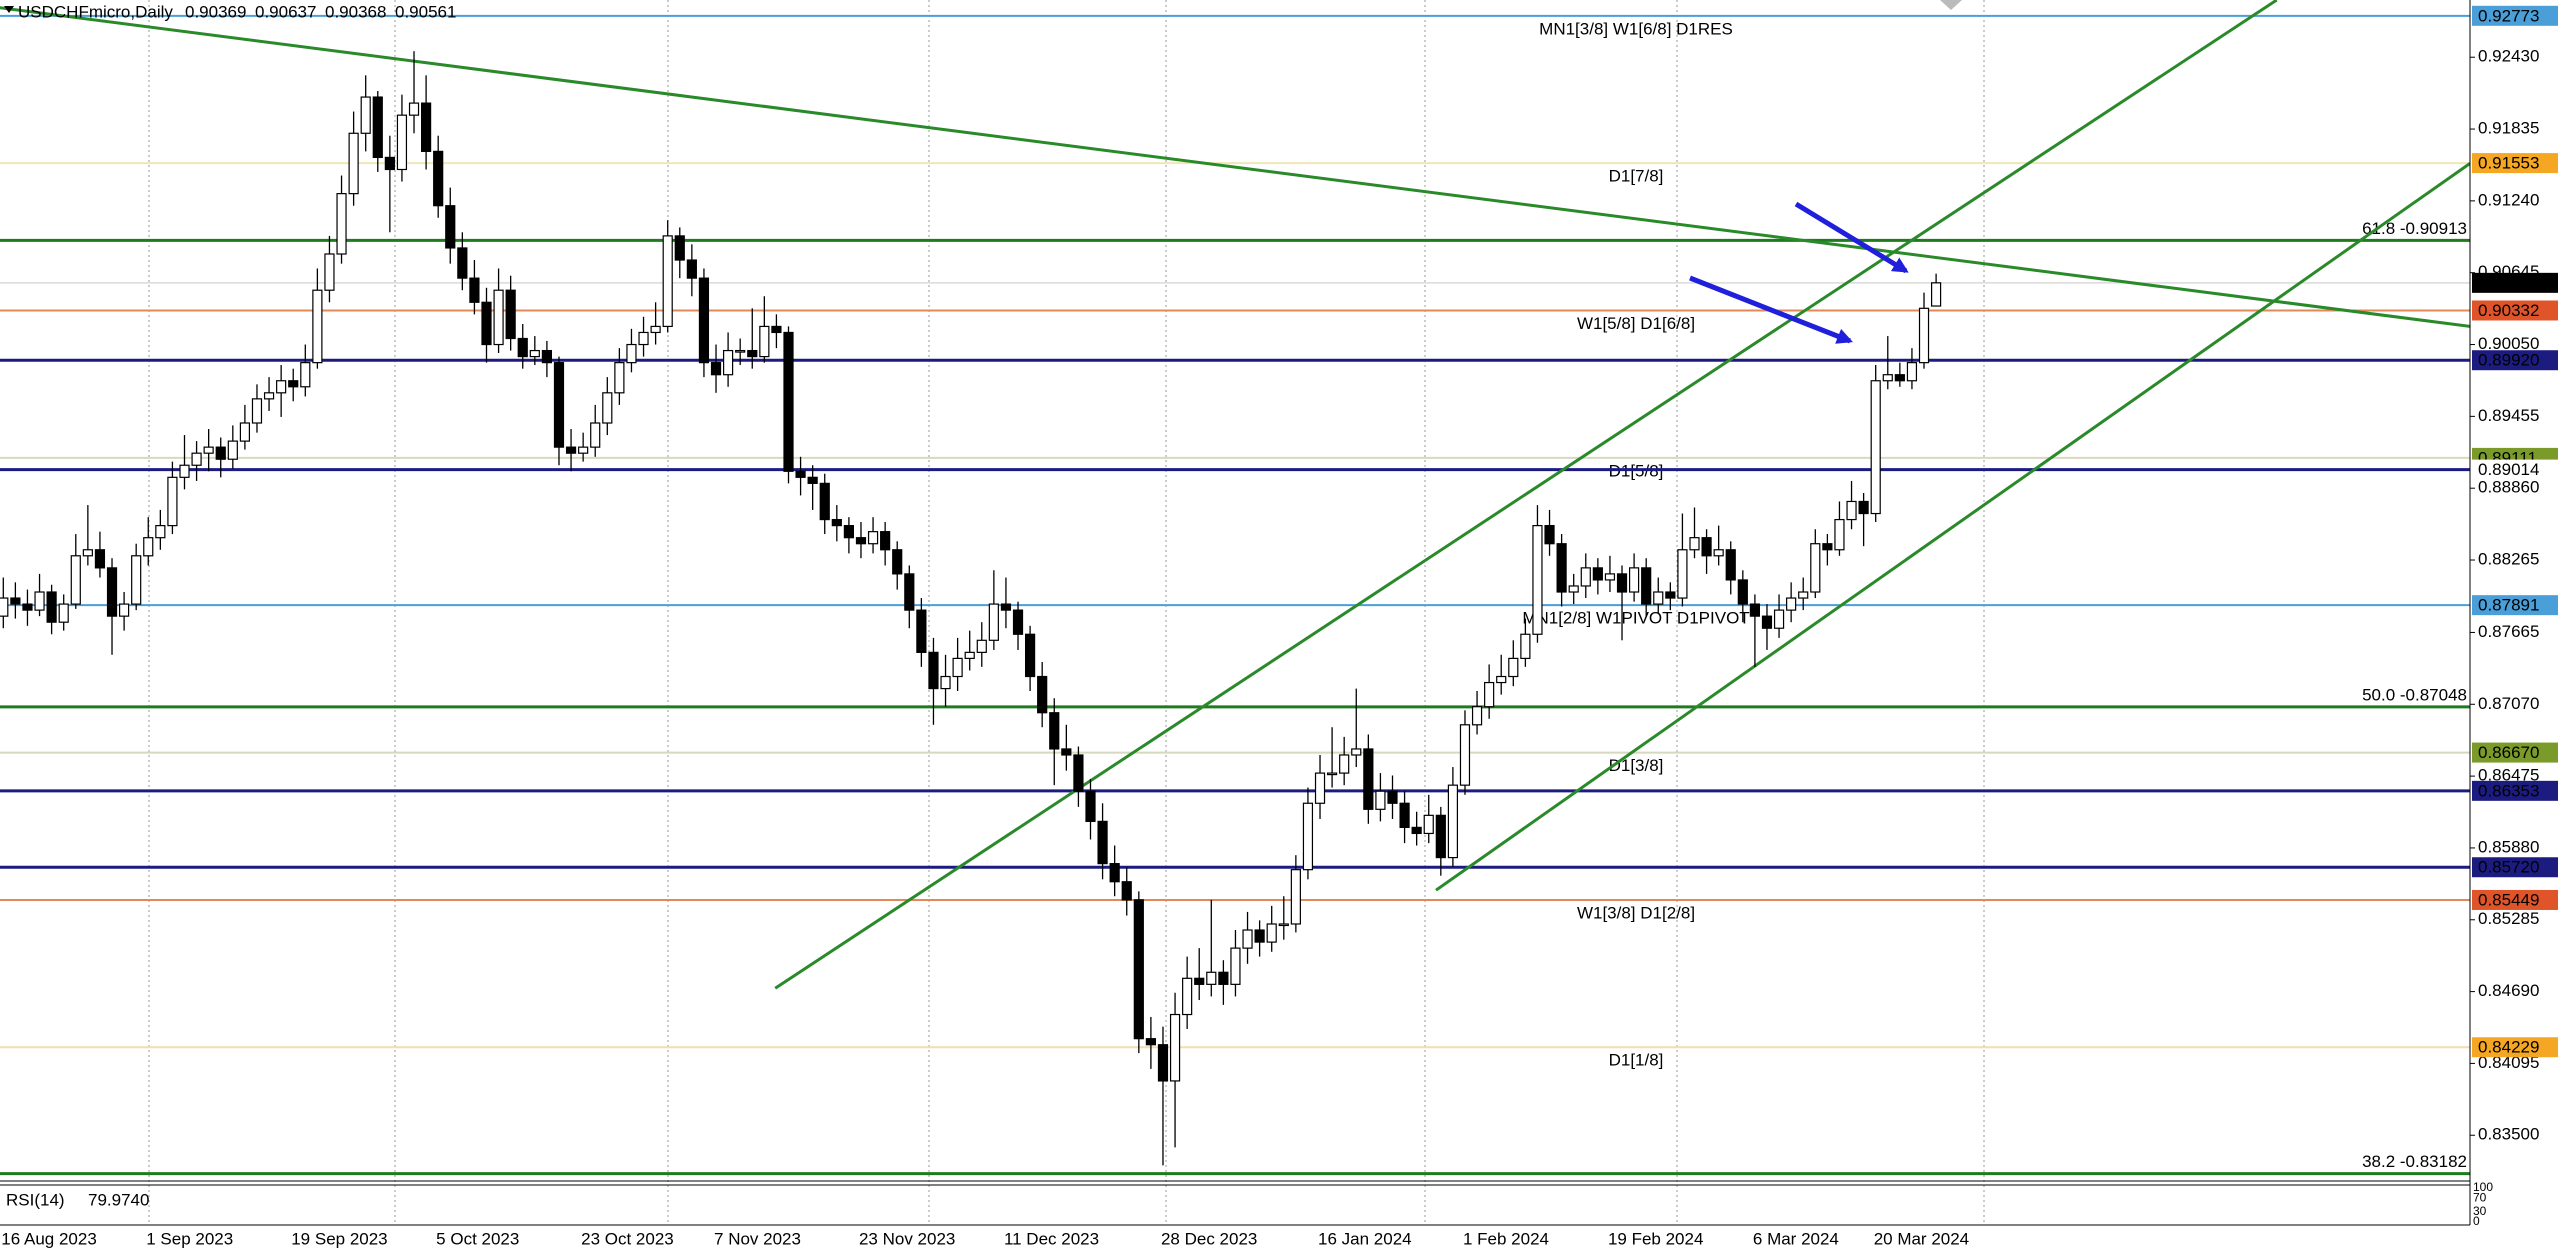 The width and height of the screenshot is (2560, 1255). What do you see at coordinates (1636, 323) in the screenshot?
I see `level-text: W1[5/8] D1[6/8]` at bounding box center [1636, 323].